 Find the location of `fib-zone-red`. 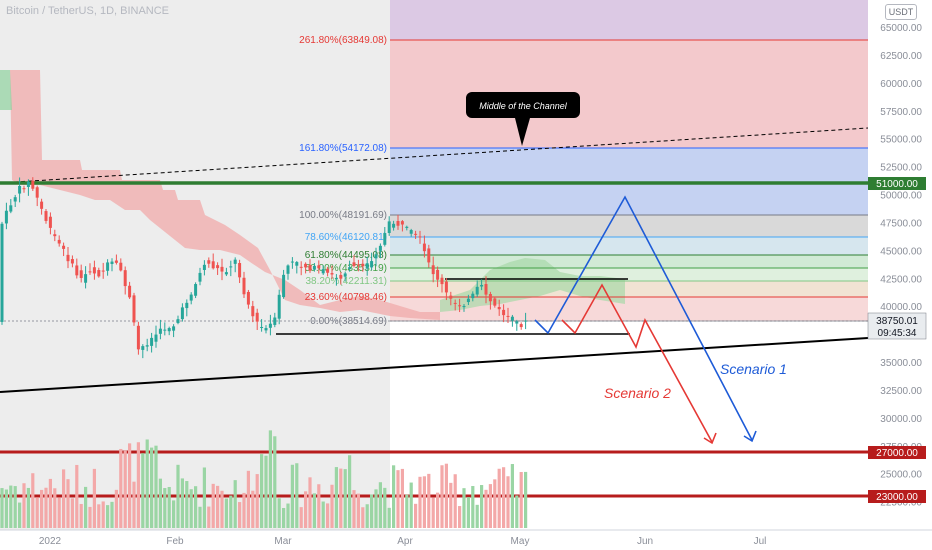

fib-zone-red is located at coordinates (629, 94).